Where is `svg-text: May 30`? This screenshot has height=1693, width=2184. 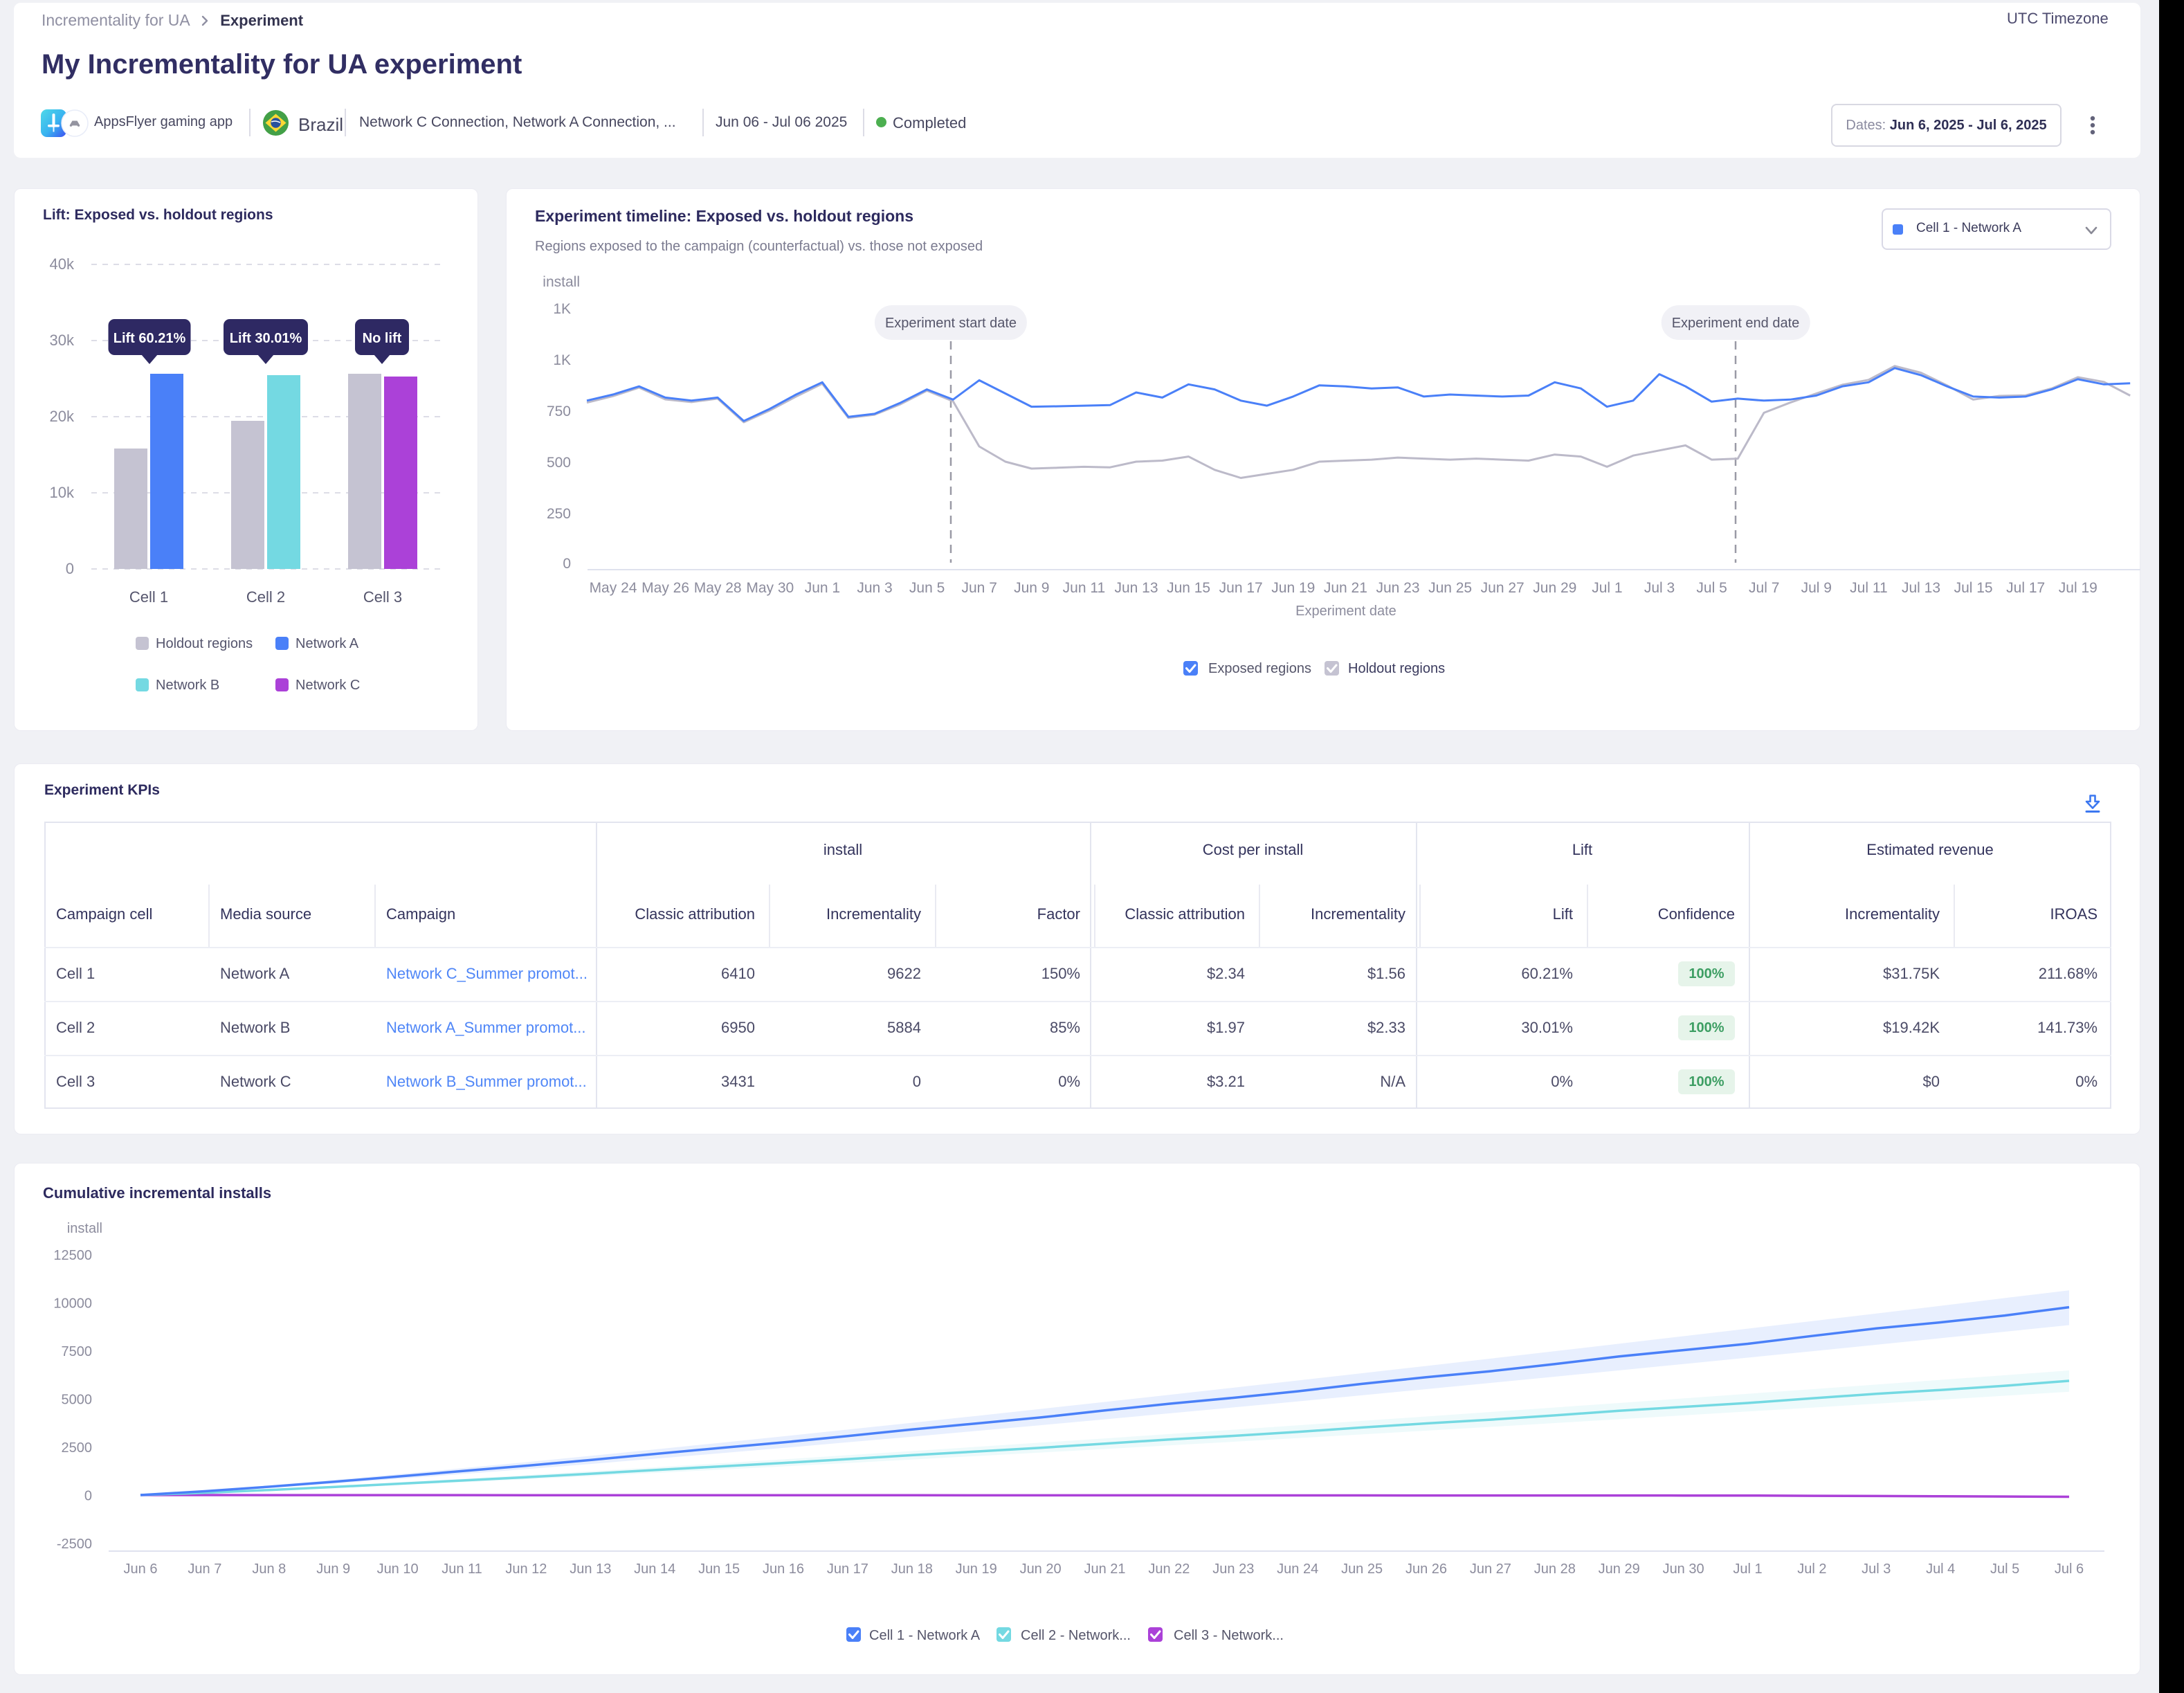
svg-text: May 30 is located at coordinates (770, 588).